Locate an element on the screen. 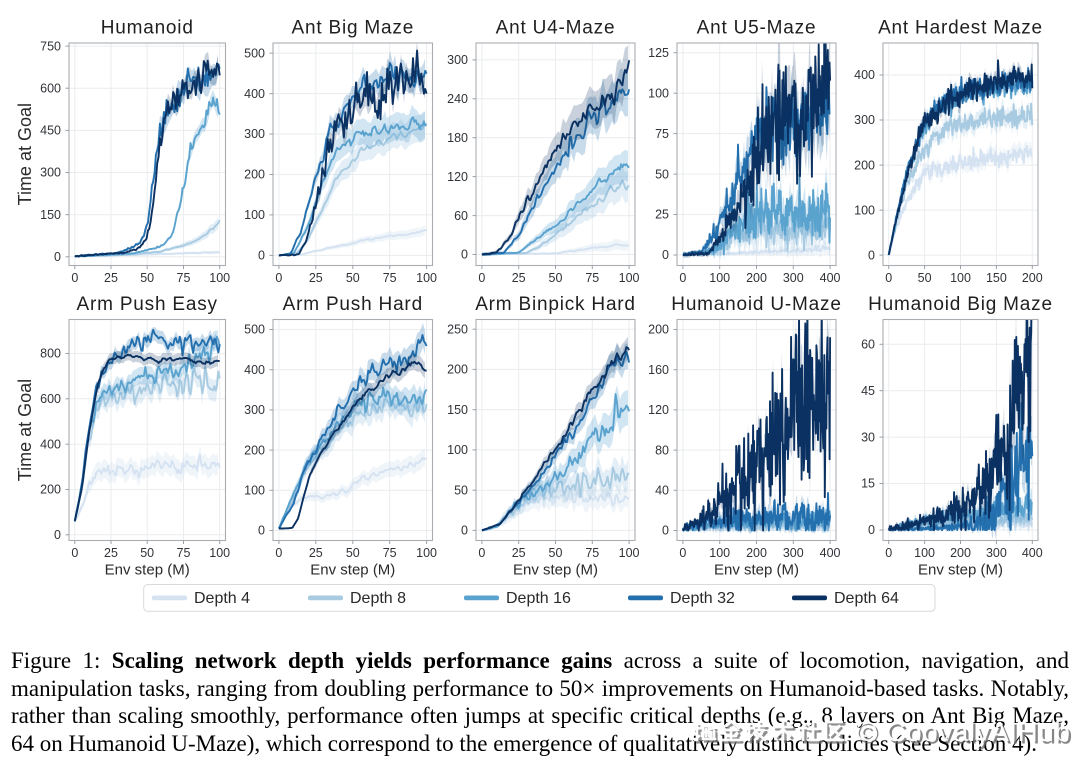 The width and height of the screenshot is (1080, 768). svg-text: Ant Hardest Maze is located at coordinates (960, 28).